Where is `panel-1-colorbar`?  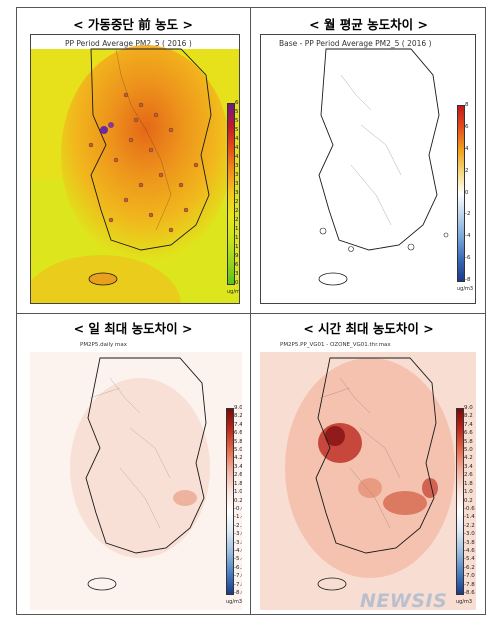 panel-1-colorbar is located at coordinates (231, 194).